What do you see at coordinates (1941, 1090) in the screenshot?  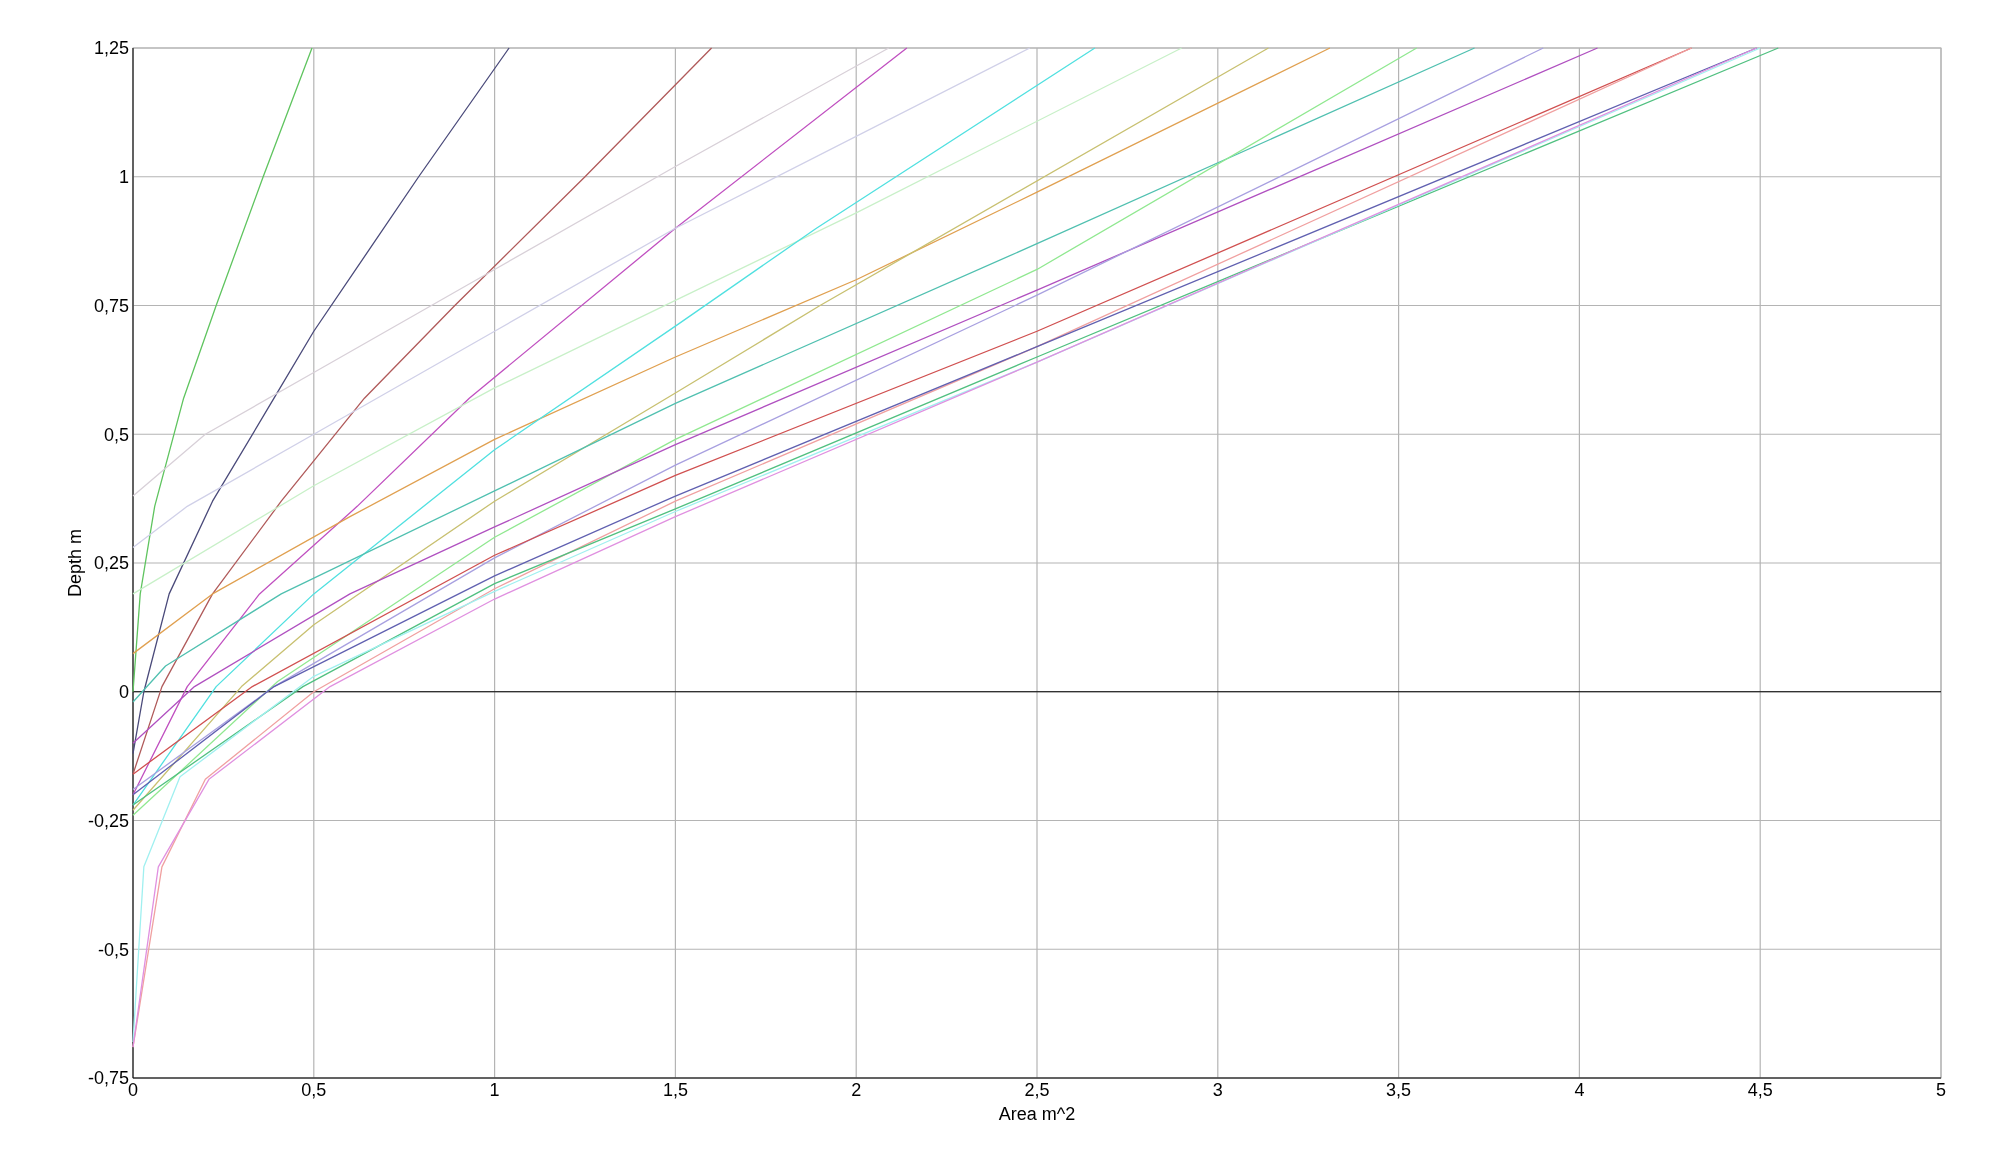 I see `x-tick-label: 5` at bounding box center [1941, 1090].